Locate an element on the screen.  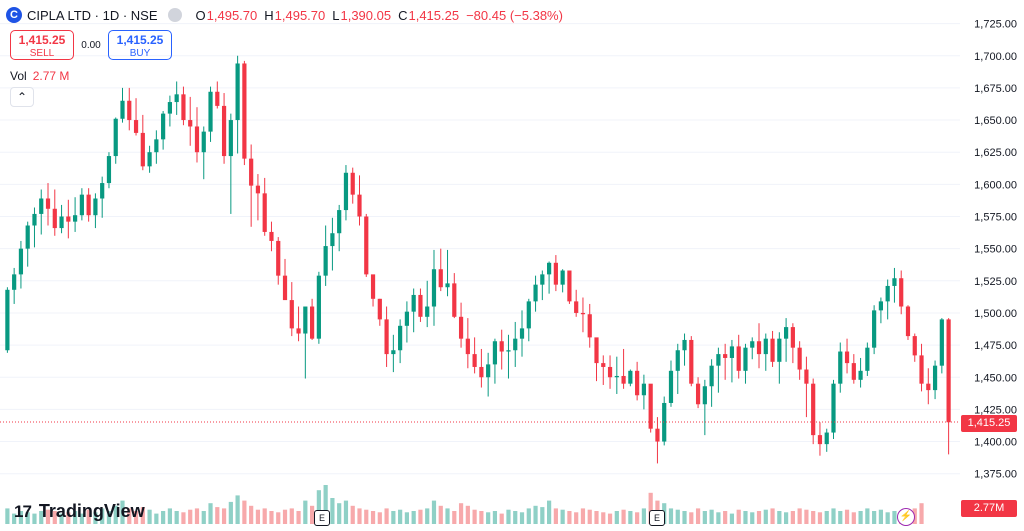
buy-button: 1,415.25 BUY is located at coordinates (140, 45).